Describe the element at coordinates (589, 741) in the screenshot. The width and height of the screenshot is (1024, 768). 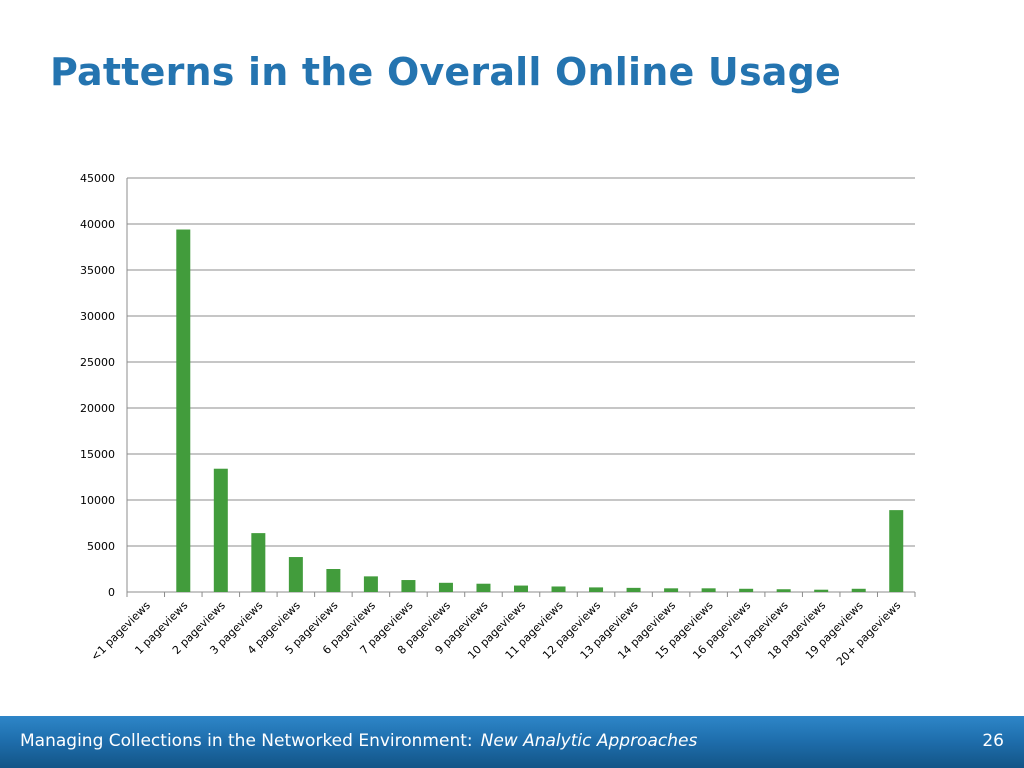
I see `footer-subtitle: New Analytic Approaches` at that location.